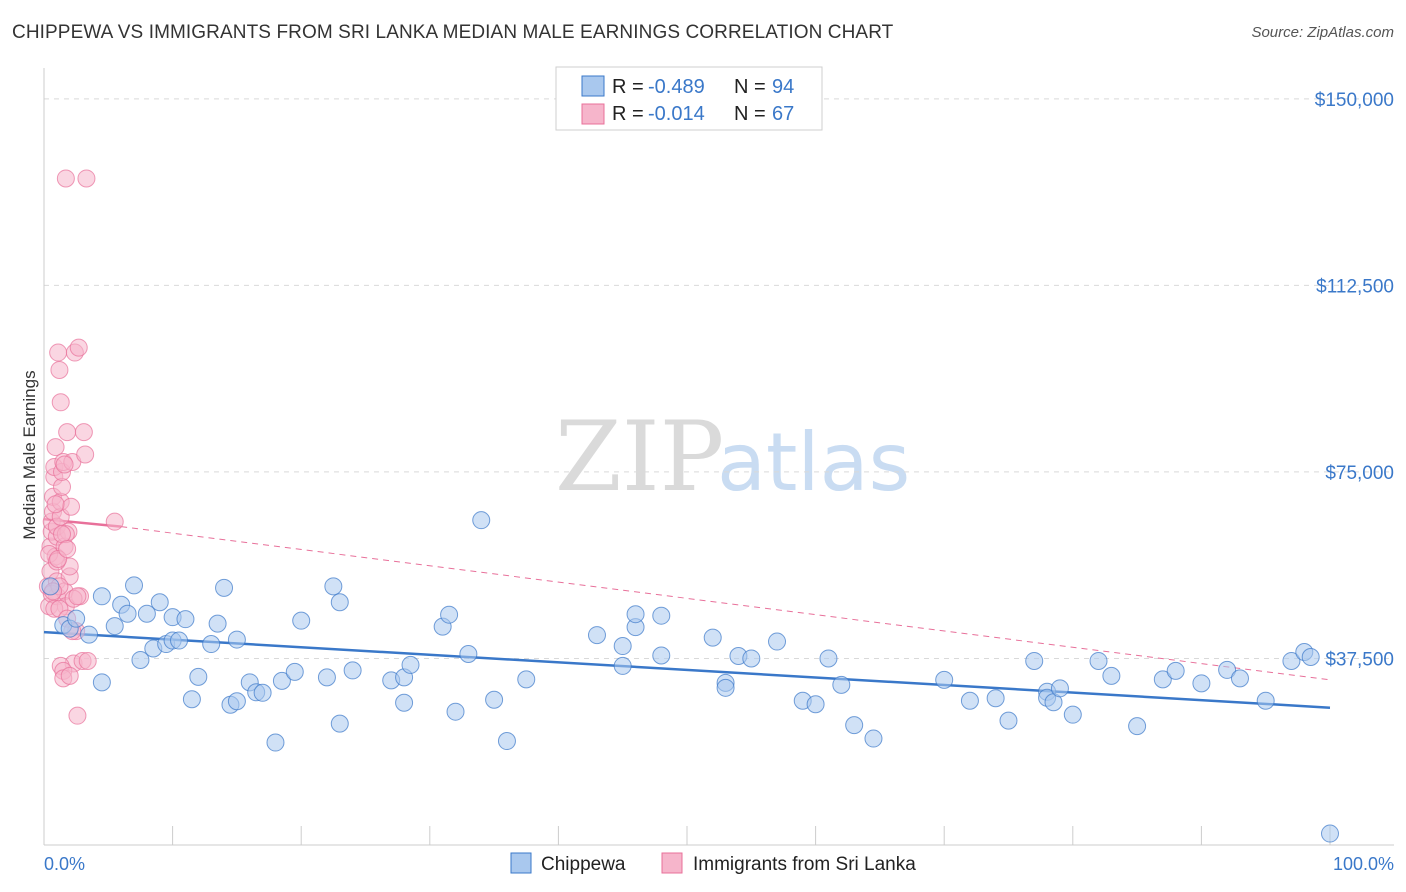 The height and width of the screenshot is (892, 1406). Describe the element at coordinates (64, 864) in the screenshot. I see `x-tick-label-min: 0.0%` at that location.